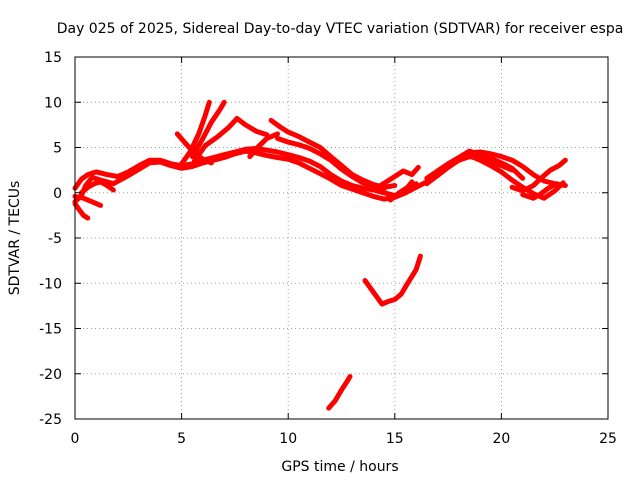 The image size is (640, 480). I want to click on y-tick-label: 10, so click(53, 103).